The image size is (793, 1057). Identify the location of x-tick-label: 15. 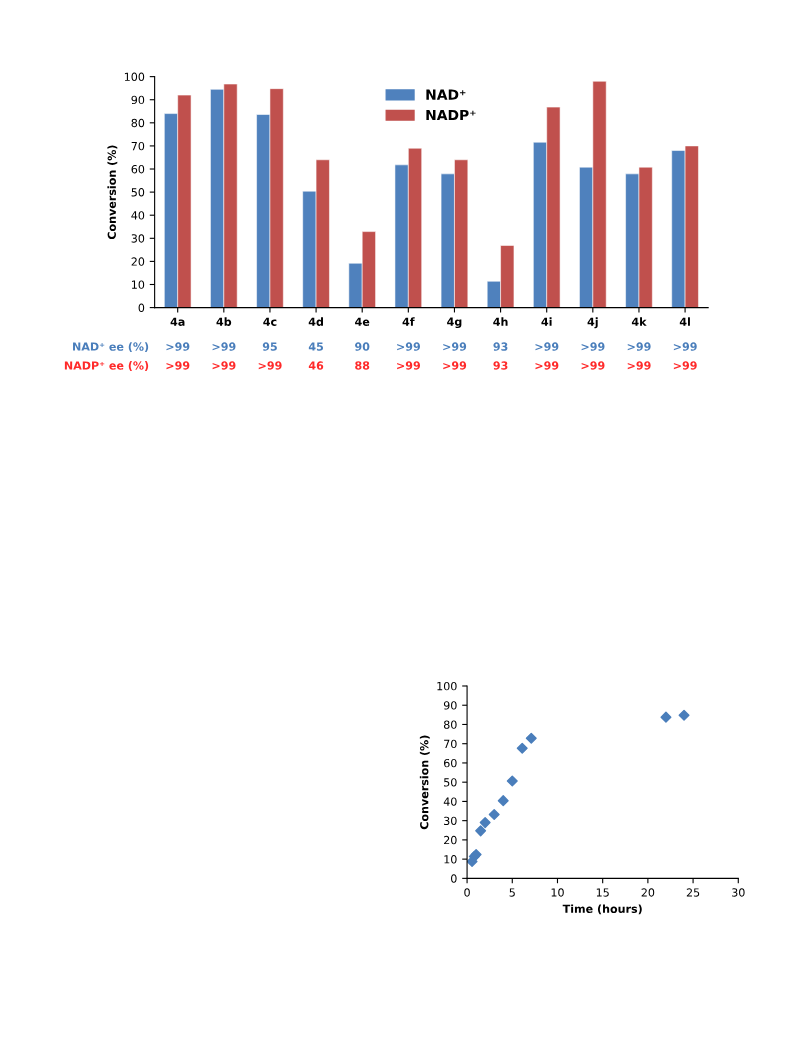
(602, 892).